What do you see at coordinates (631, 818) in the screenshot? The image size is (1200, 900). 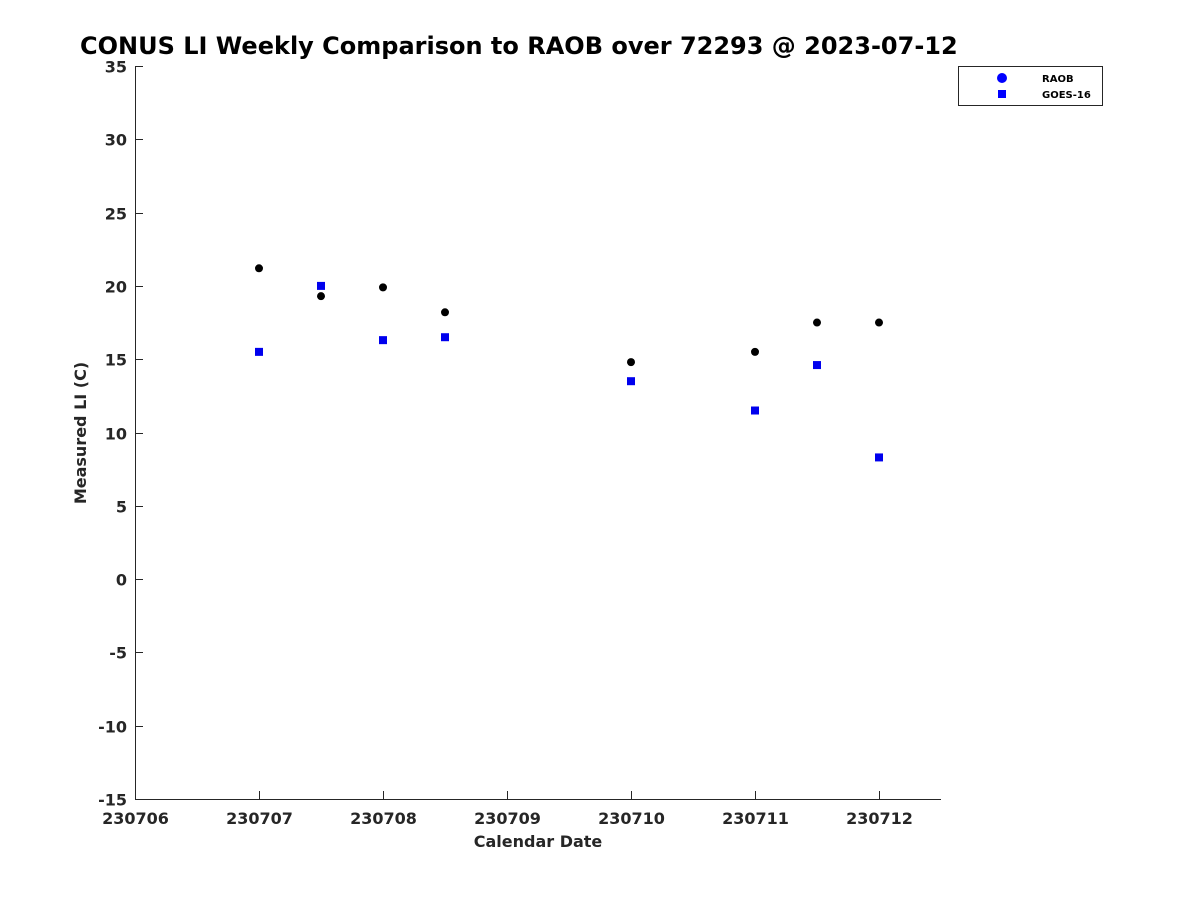 I see `x-tick-label: 230710` at bounding box center [631, 818].